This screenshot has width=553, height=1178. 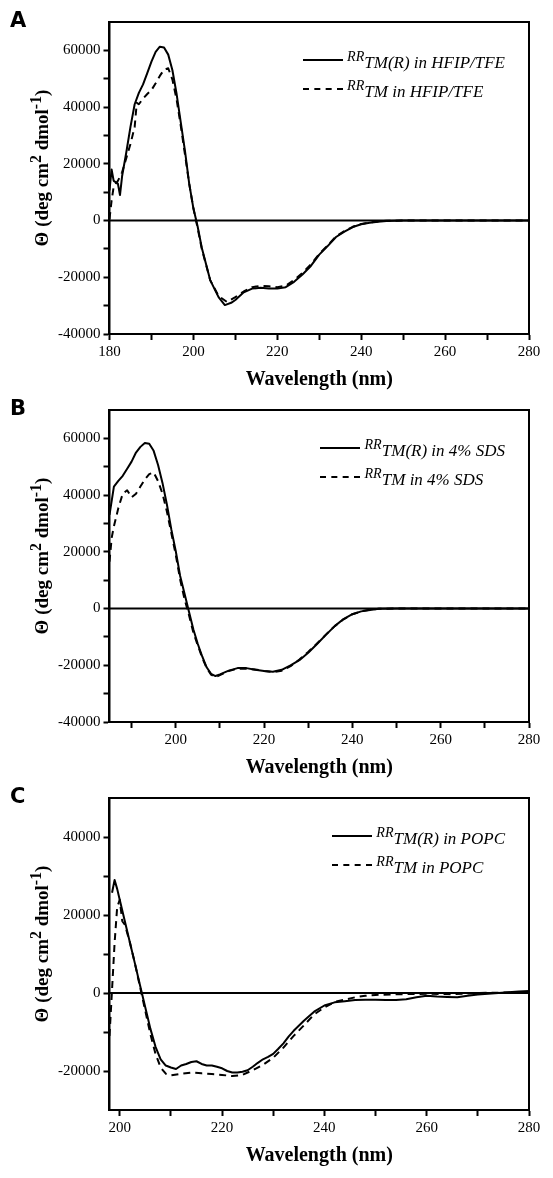 What do you see at coordinates (426, 60) in the screenshot?
I see `legend-label: $^{RR}$TM(R) in HFIP/TFE` at bounding box center [426, 60].